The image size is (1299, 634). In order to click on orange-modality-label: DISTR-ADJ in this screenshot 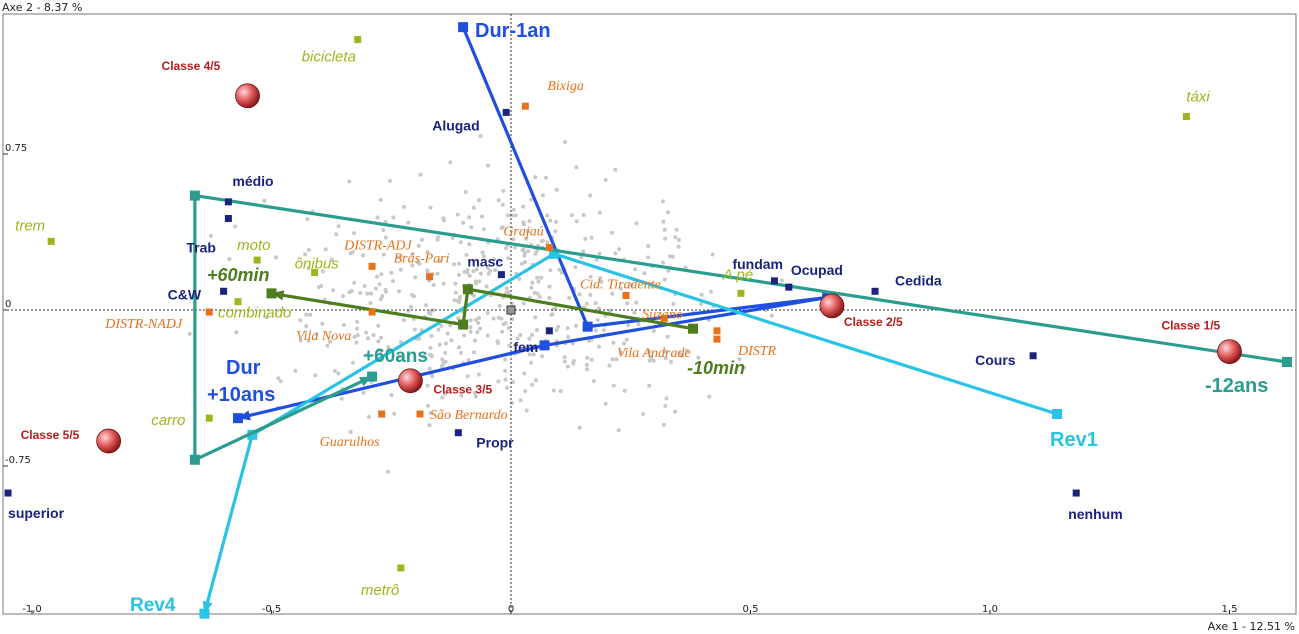, I will do `click(377, 245)`.